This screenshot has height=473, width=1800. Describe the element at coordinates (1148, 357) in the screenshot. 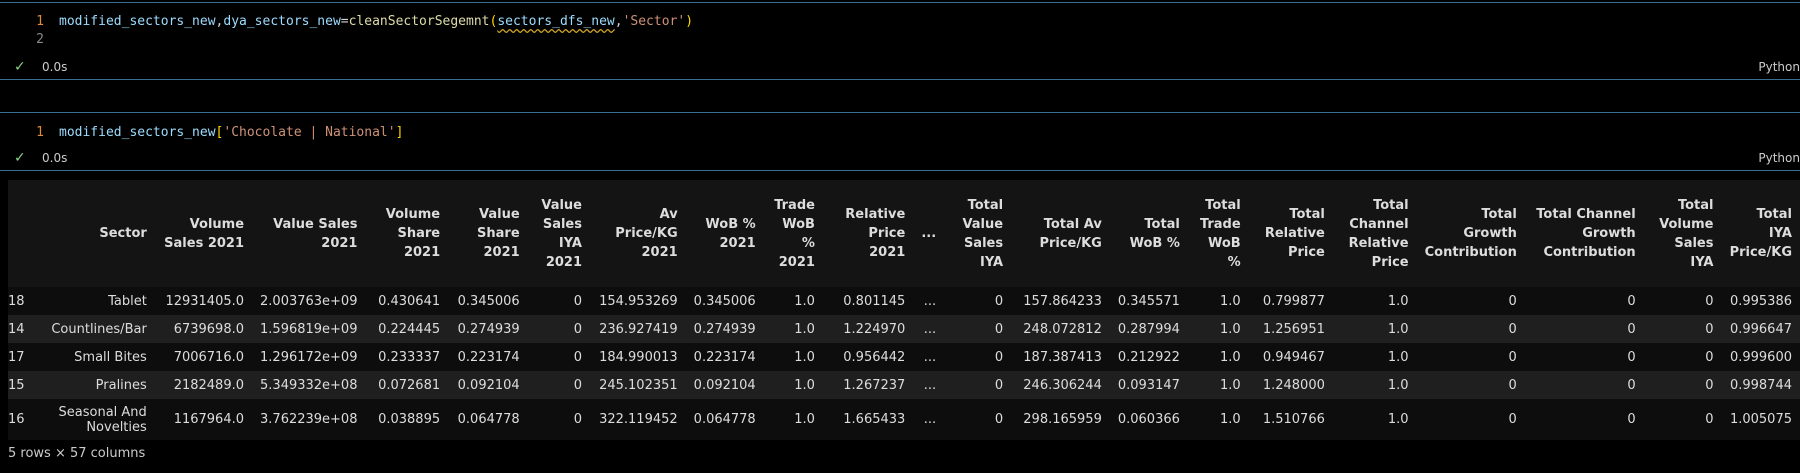

I see `table-cell: 0.212922` at that location.